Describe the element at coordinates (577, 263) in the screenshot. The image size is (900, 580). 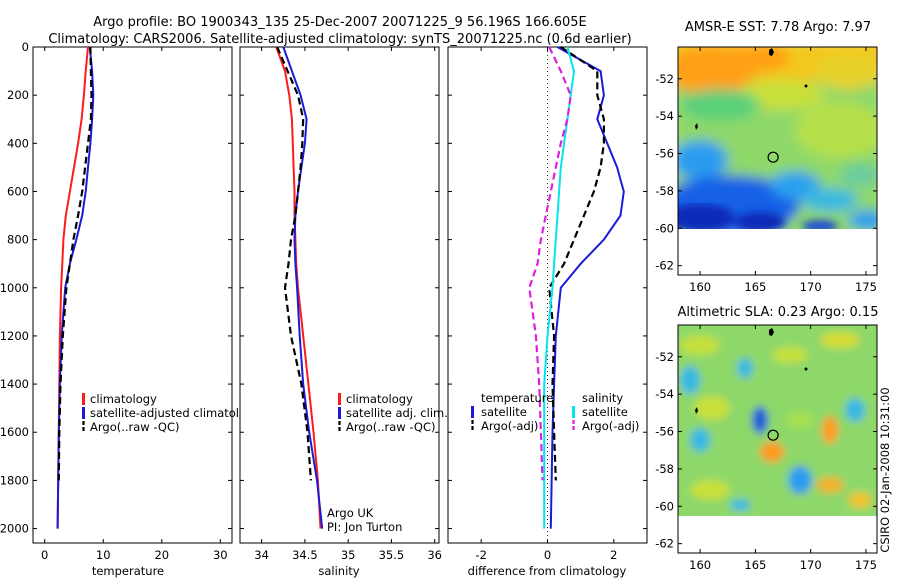
I see `series-line-temperature-argo-adj` at that location.